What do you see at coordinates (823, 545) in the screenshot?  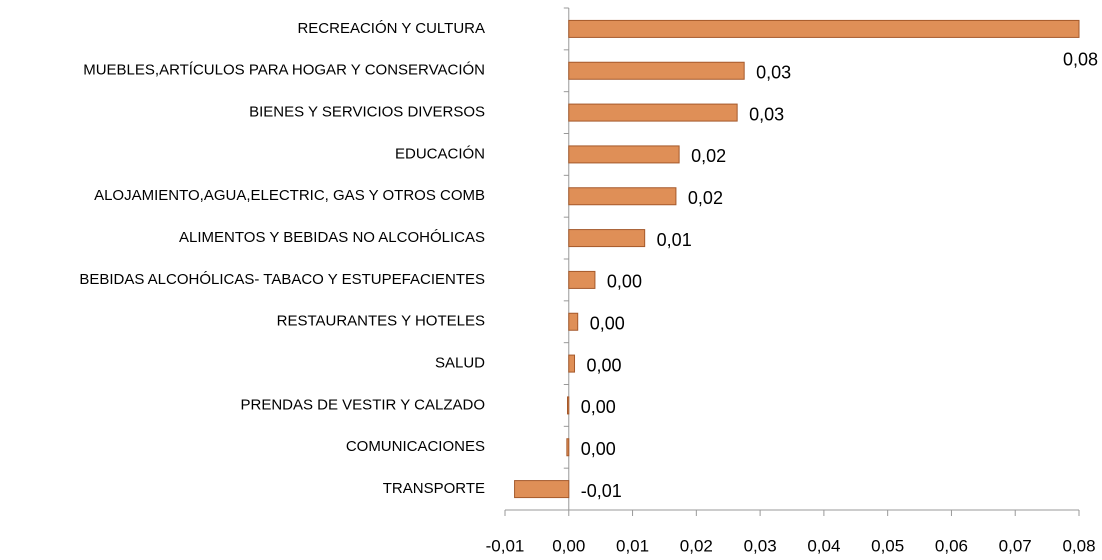 I see `x-tick-label: 0,04` at bounding box center [823, 545].